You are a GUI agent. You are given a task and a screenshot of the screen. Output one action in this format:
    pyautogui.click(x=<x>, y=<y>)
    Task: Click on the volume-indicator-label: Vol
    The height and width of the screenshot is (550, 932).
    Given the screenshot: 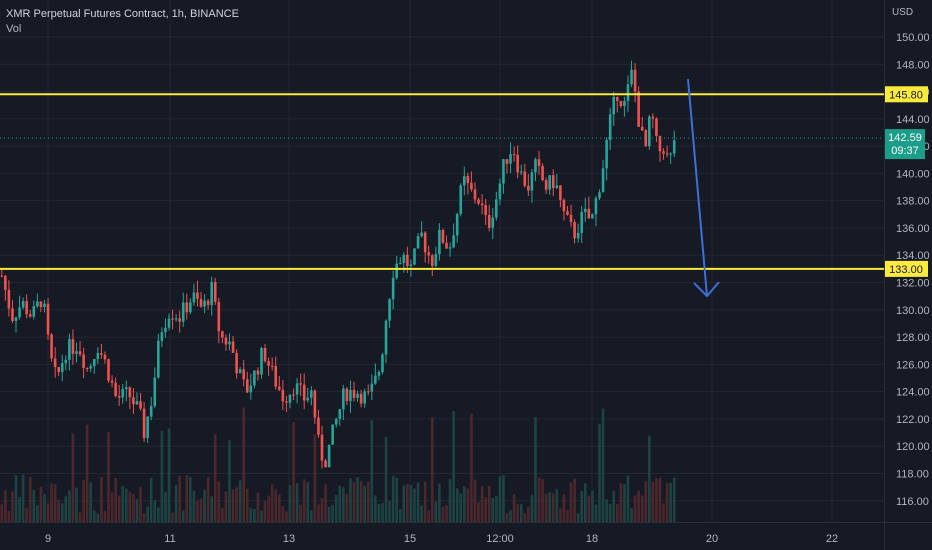 What is the action you would take?
    pyautogui.click(x=14, y=29)
    